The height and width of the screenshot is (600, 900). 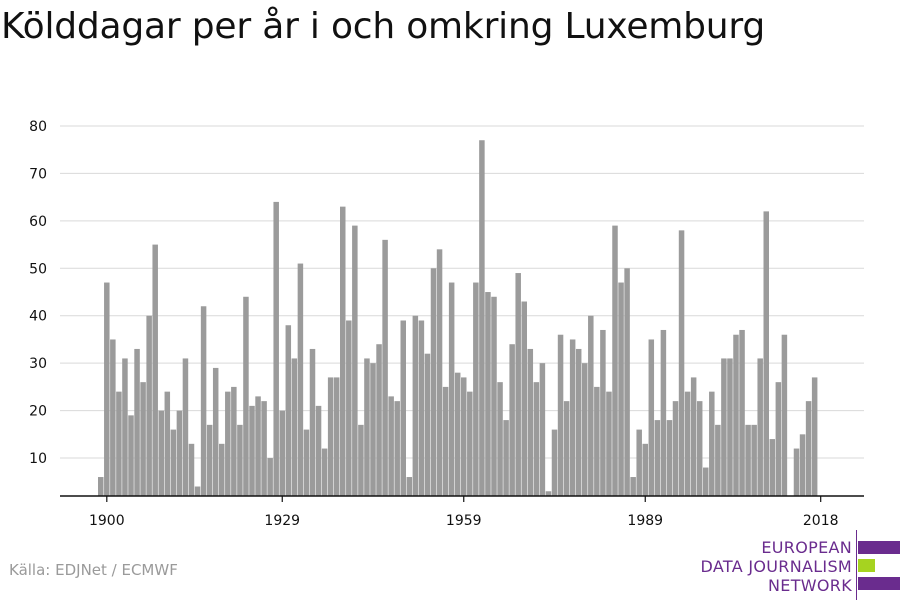 What do you see at coordinates (391, 446) in the screenshot?
I see `bar-1947` at bounding box center [391, 446].